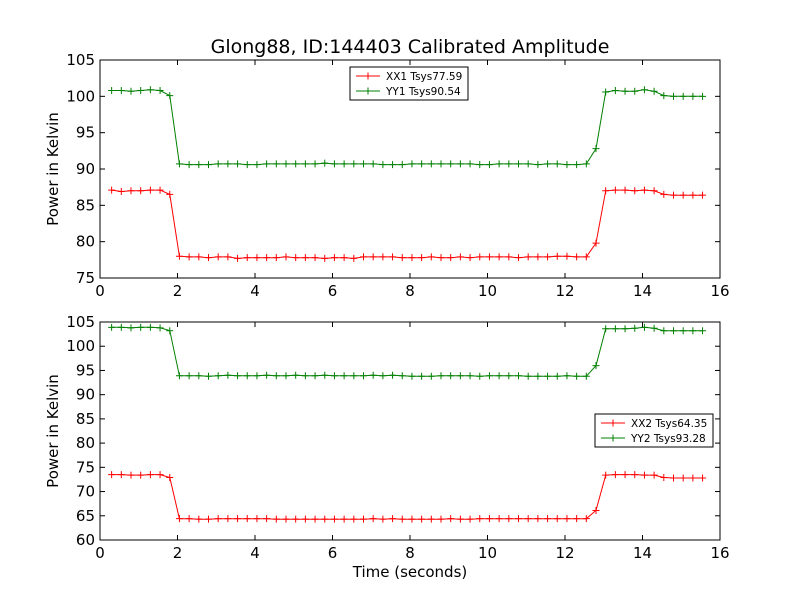 Image resolution: width=800 pixels, height=600 pixels. What do you see at coordinates (423, 92) in the screenshot?
I see `legend-entry-label: YY1 Tsys90.54` at bounding box center [423, 92].